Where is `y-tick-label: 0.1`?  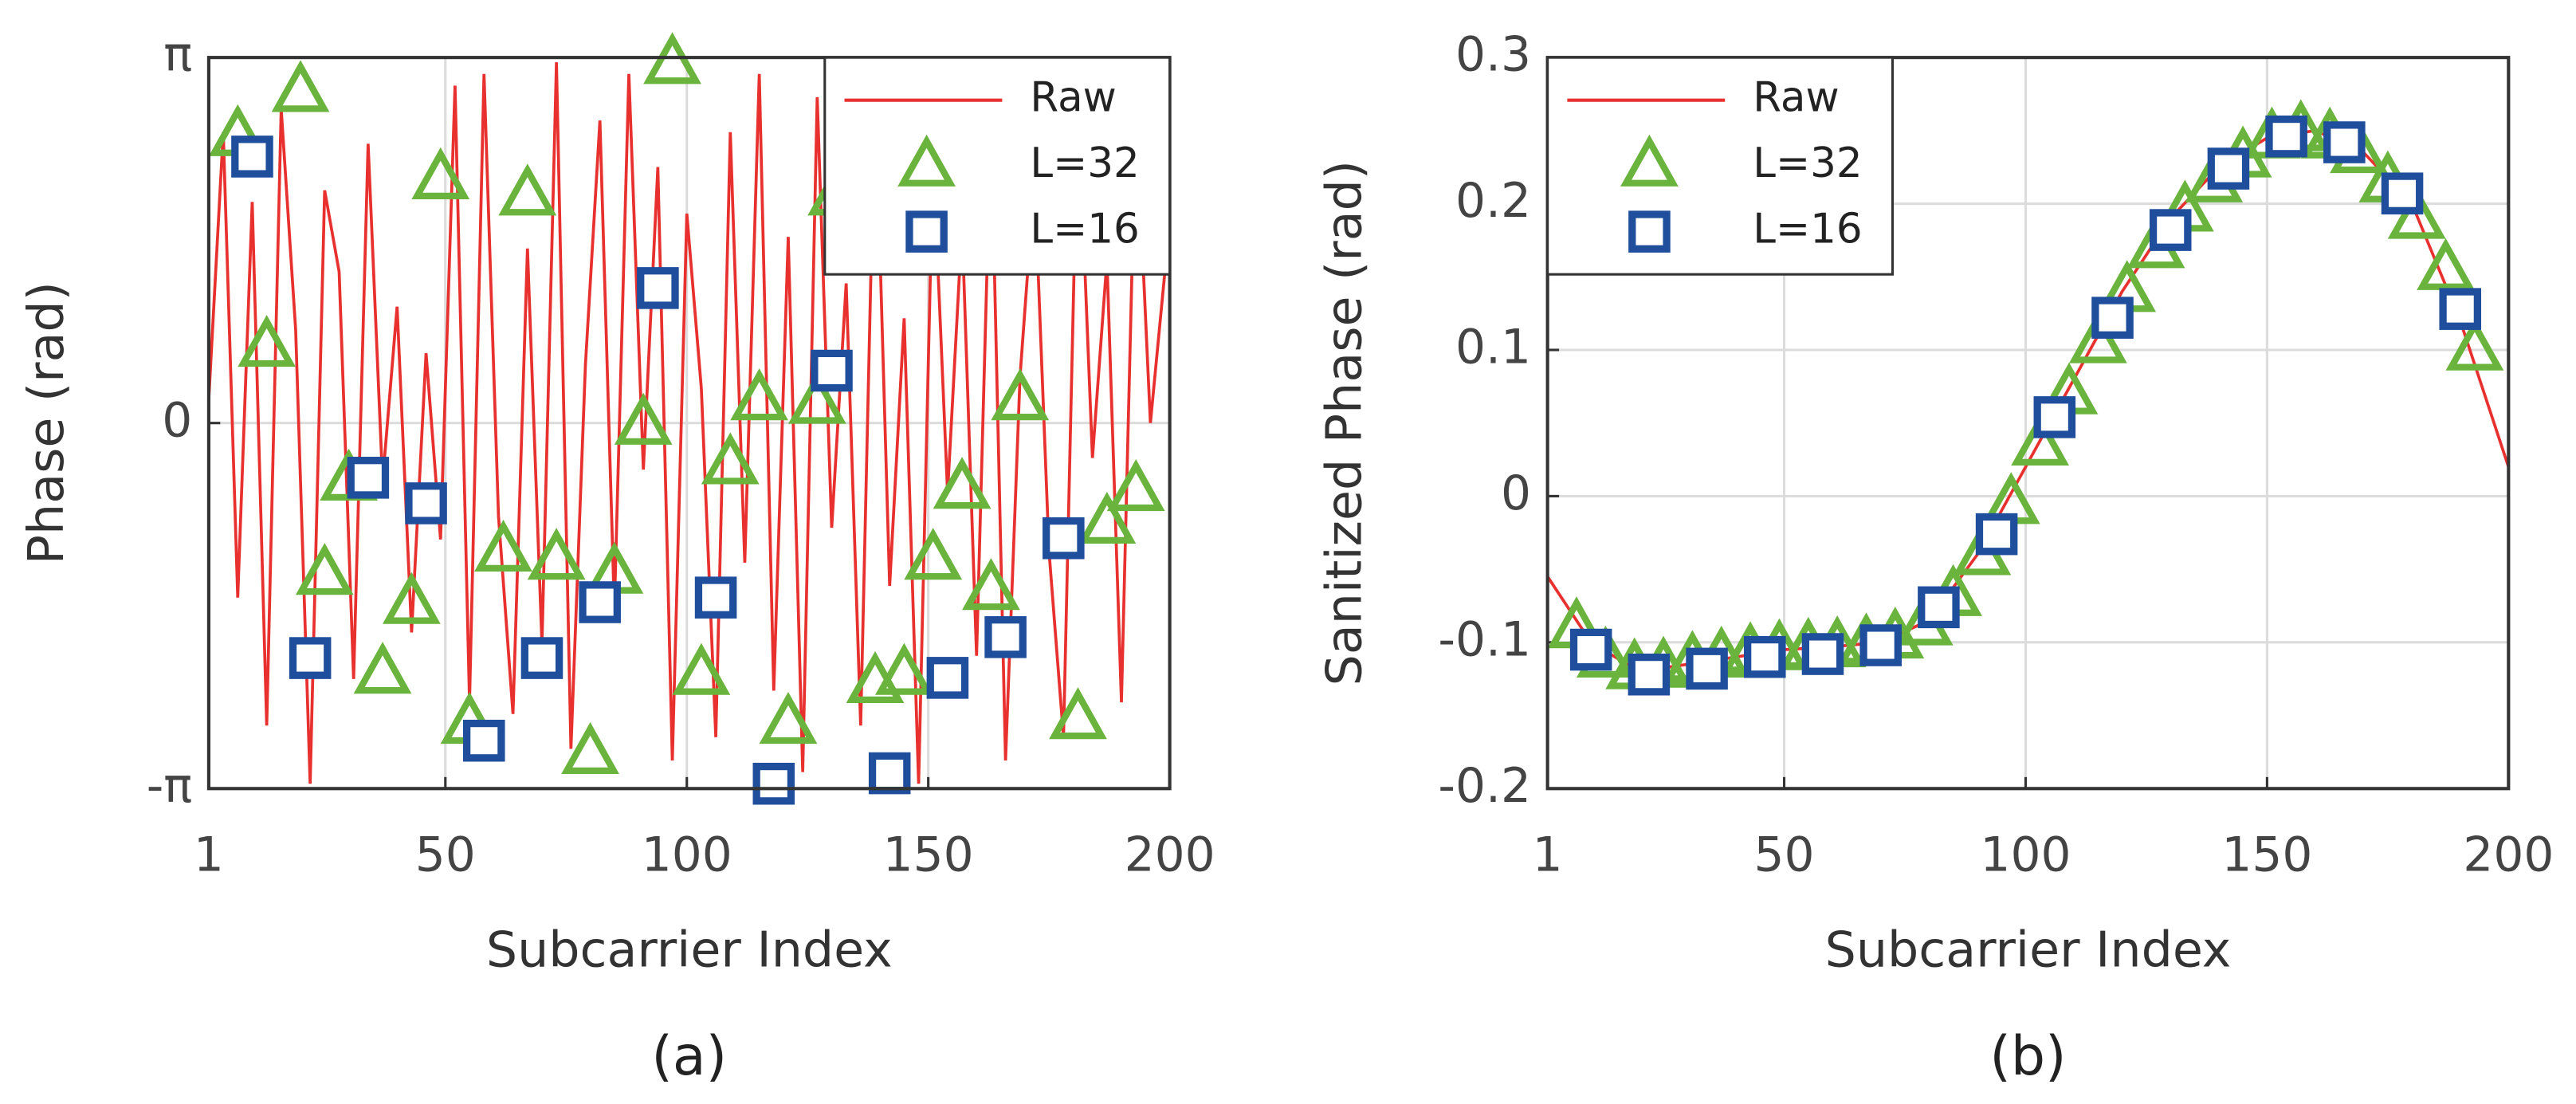 y-tick-label: 0.1 is located at coordinates (1493, 347).